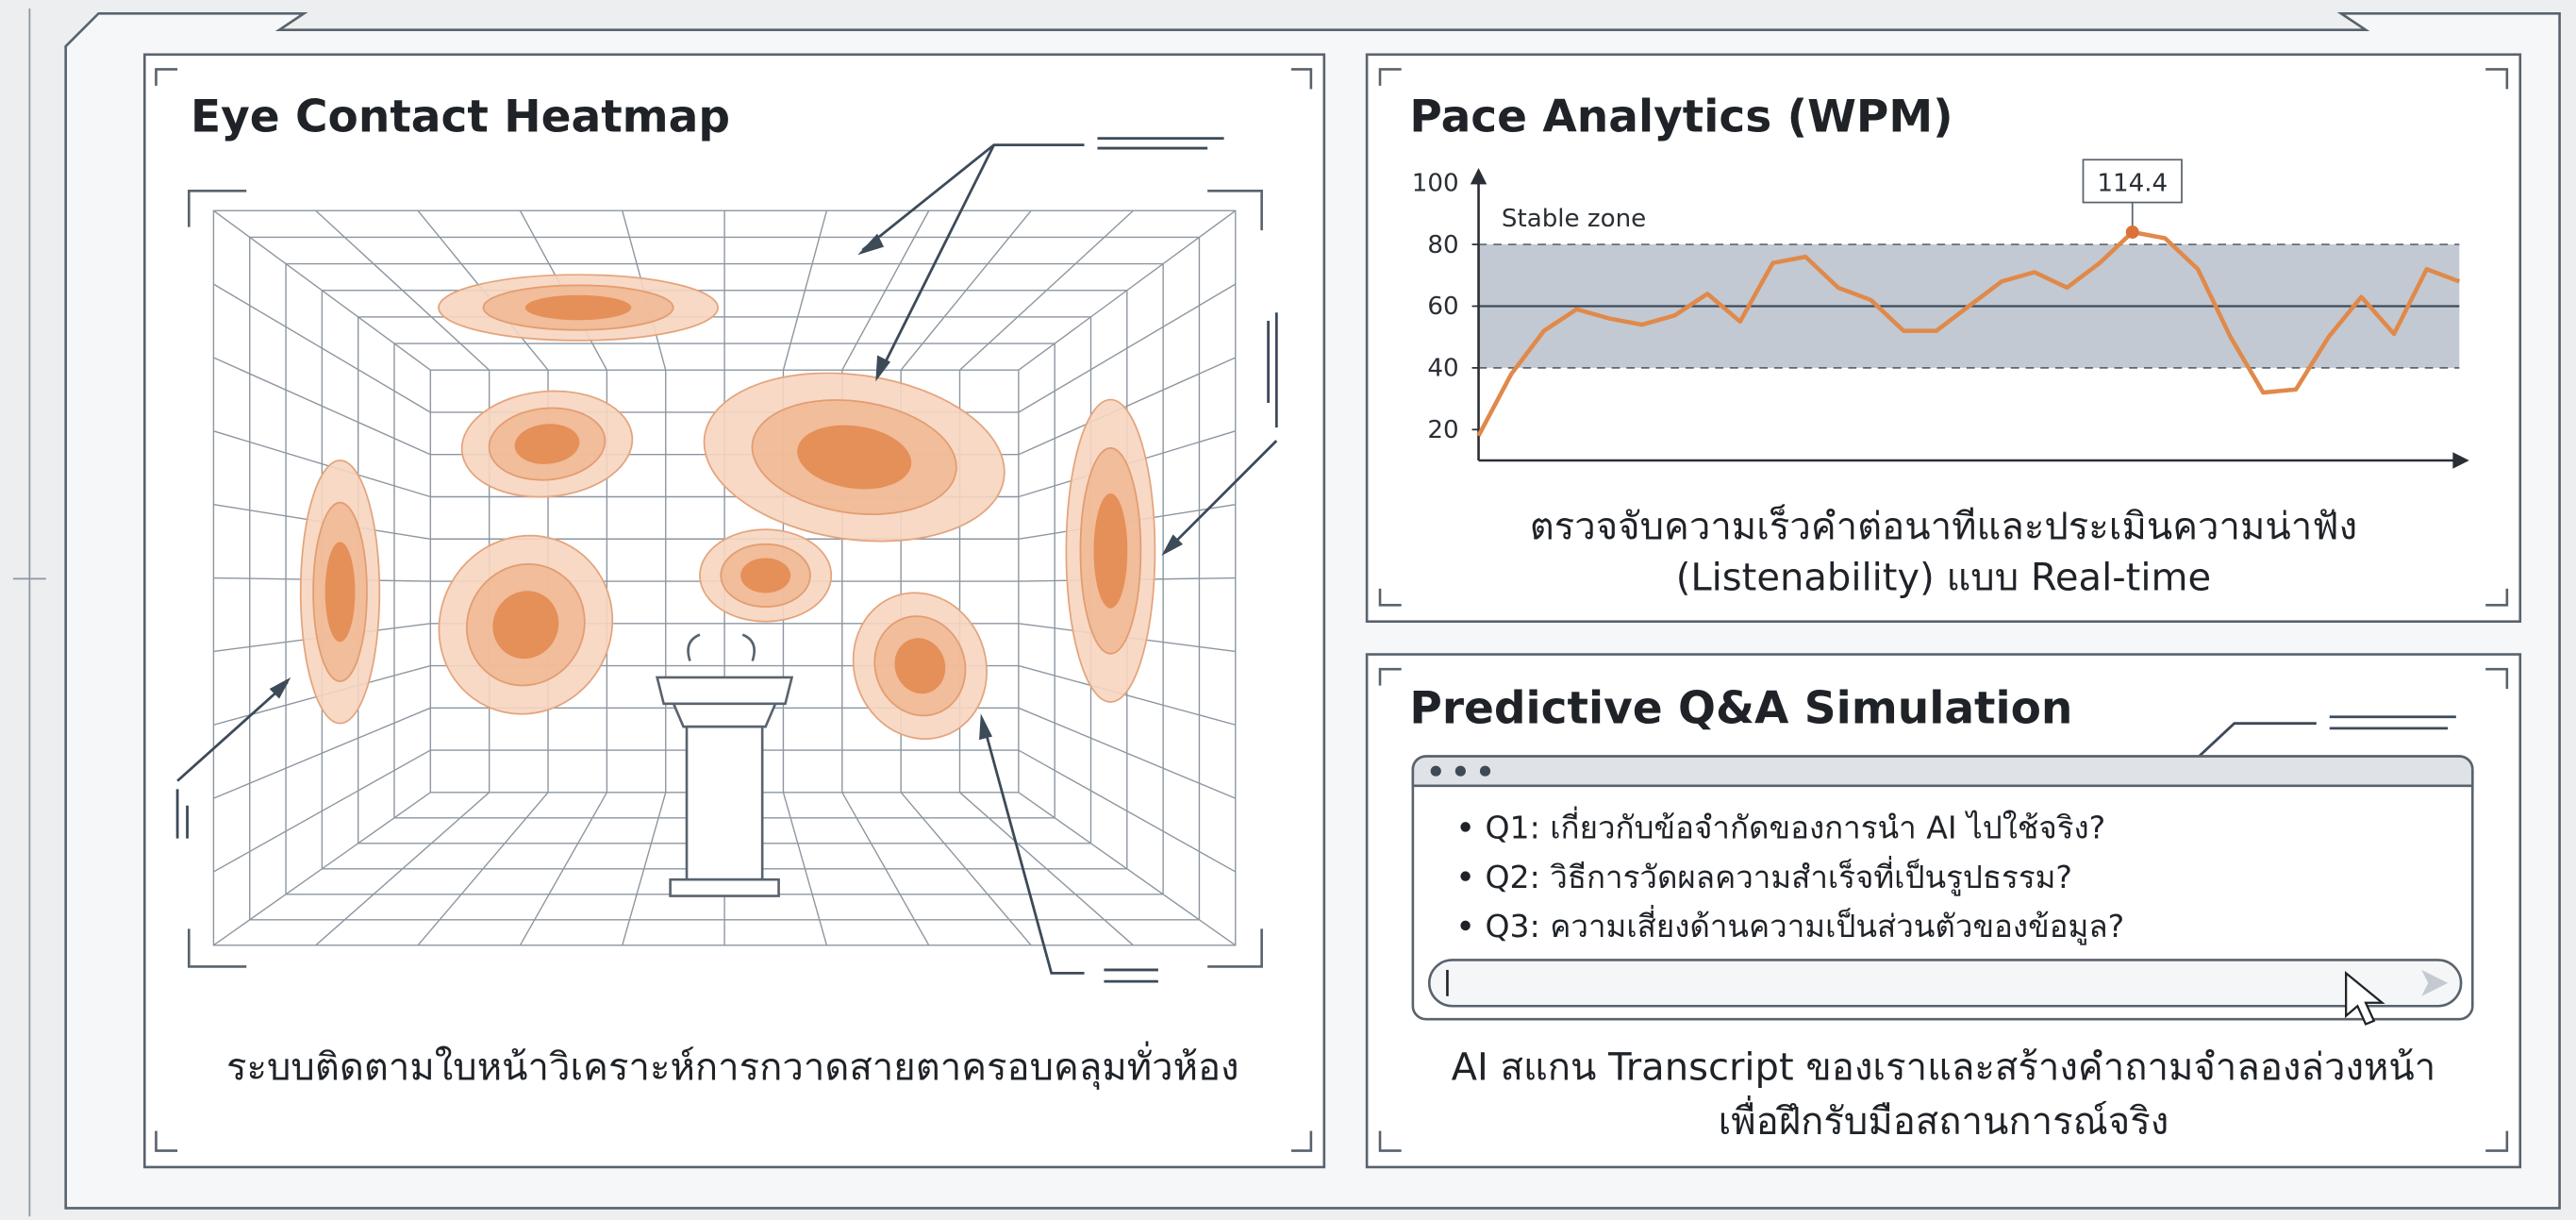  What do you see at coordinates (2460, 460) in the screenshot?
I see `x-axis-arrow` at bounding box center [2460, 460].